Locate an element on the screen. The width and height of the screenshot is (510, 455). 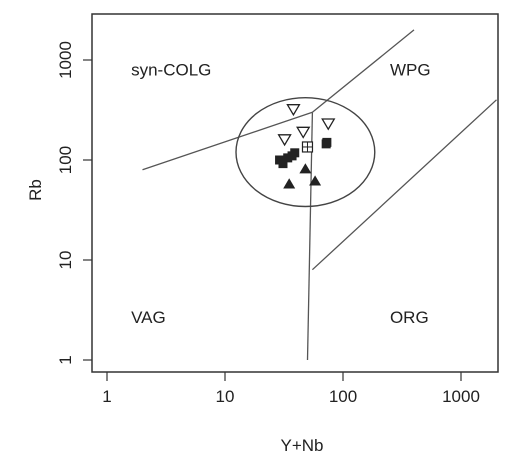
data-markers is located at coordinates (305, 146).